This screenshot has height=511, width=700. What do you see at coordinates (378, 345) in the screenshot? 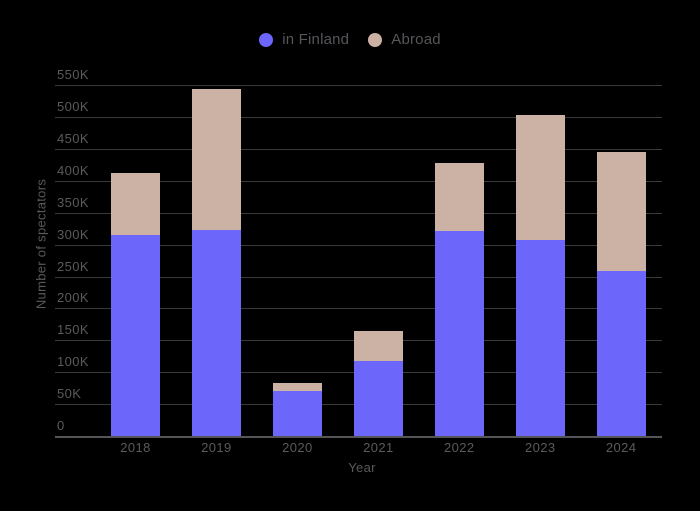
I see `bar-2021-abroad` at bounding box center [378, 345].